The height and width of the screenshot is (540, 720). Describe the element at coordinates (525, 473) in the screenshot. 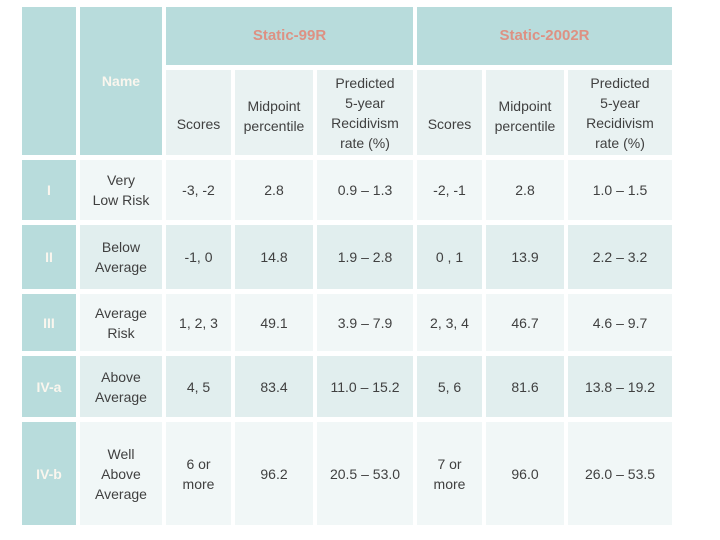

I see `cell-2002r-midpoint: 96.0` at that location.